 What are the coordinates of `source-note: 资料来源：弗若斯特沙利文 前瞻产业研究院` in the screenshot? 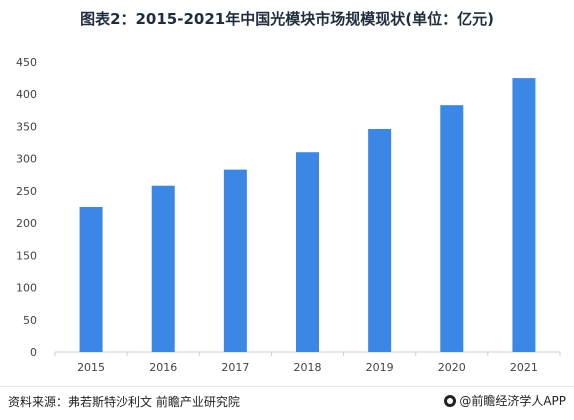 It's located at (124, 402).